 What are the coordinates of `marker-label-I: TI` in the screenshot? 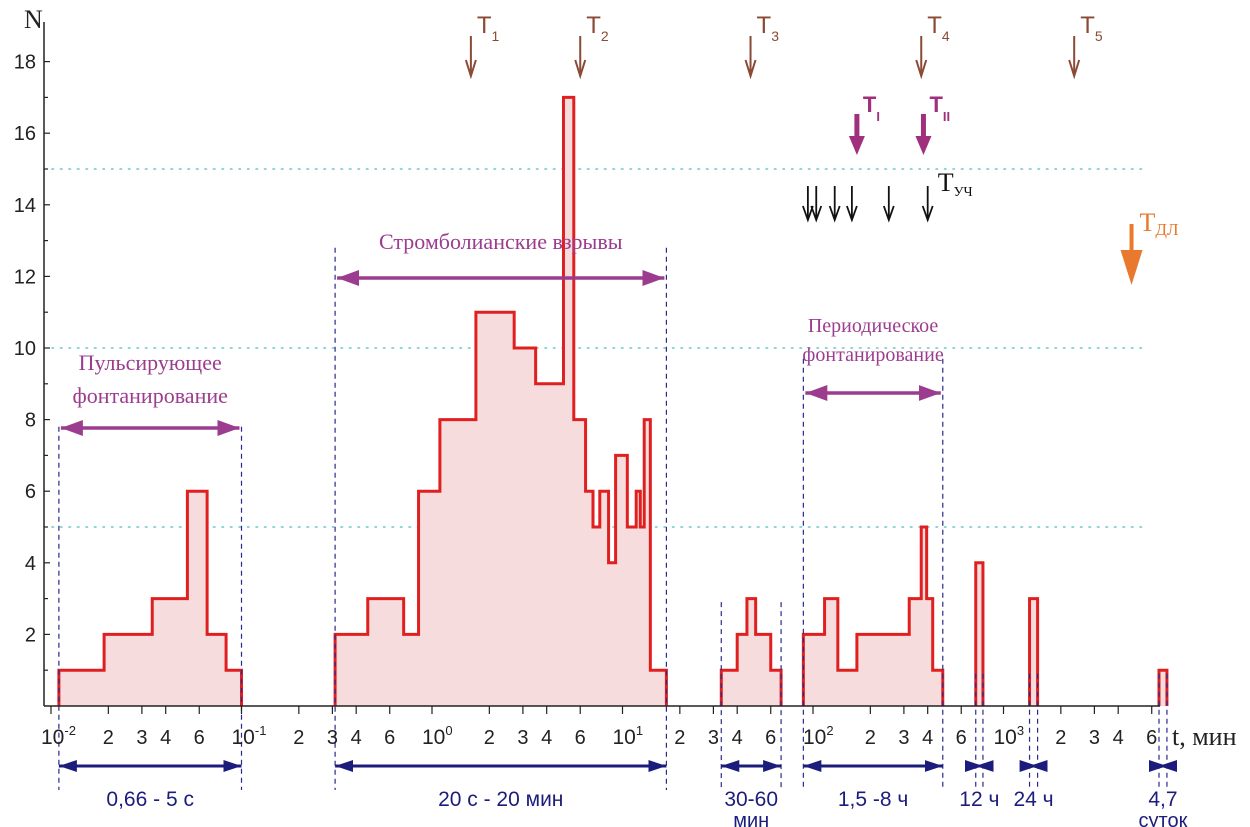 It's located at (871, 108).